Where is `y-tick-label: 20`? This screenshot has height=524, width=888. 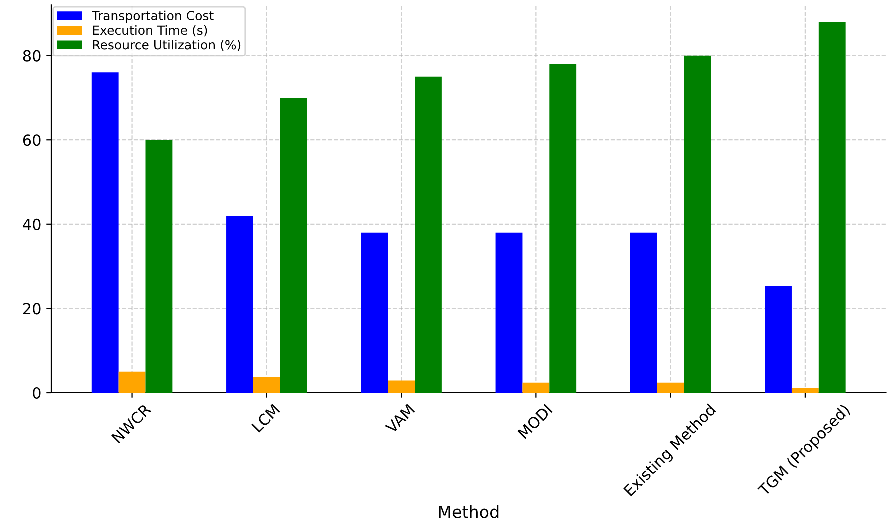 y-tick-label: 20 is located at coordinates (32, 309).